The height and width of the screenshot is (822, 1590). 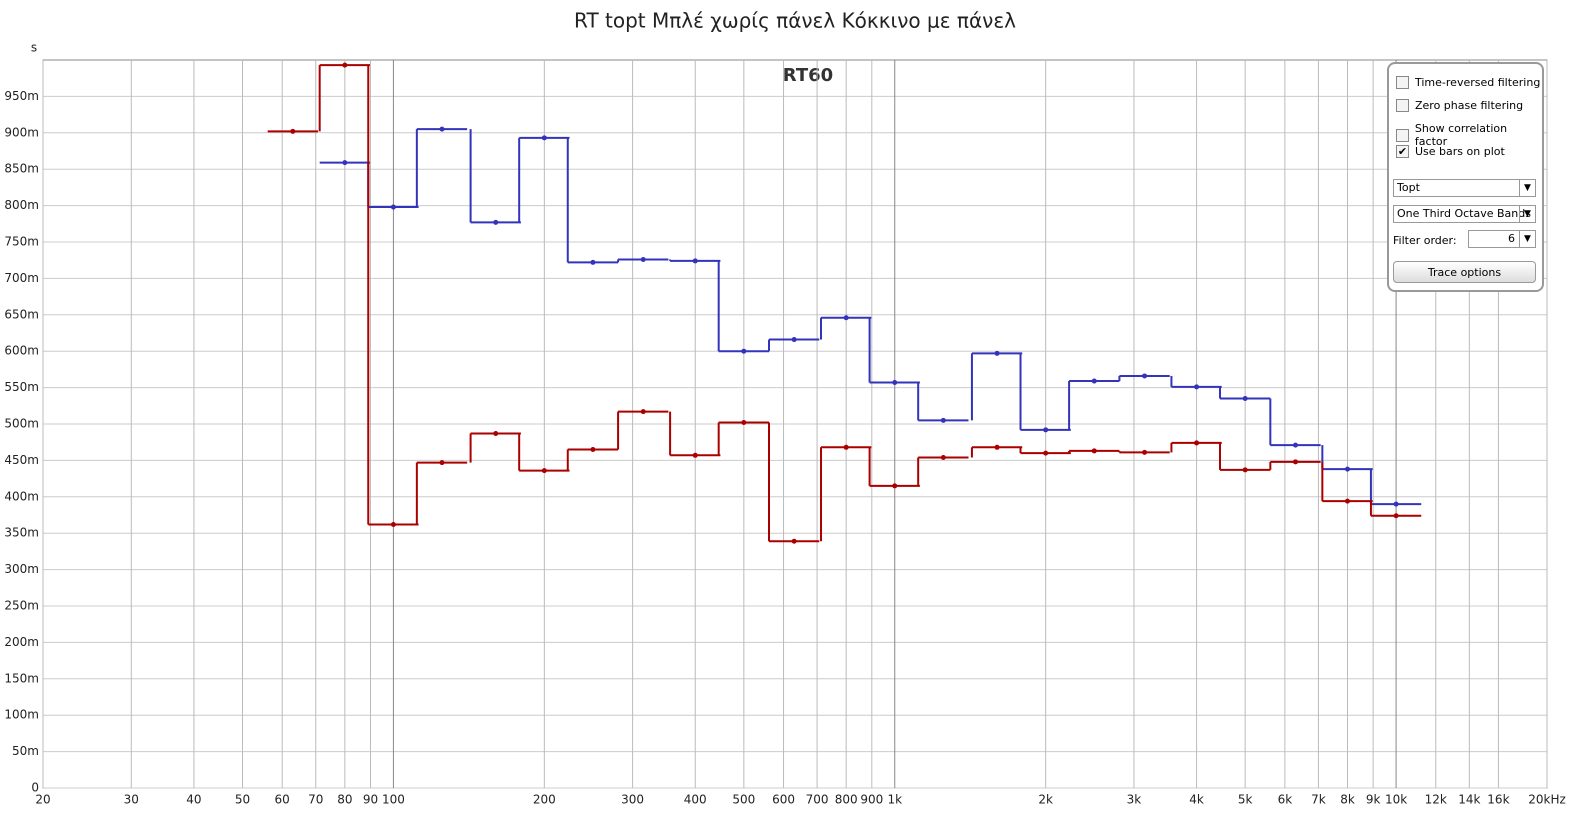 I want to click on x-tick-label: 800, so click(x=846, y=800).